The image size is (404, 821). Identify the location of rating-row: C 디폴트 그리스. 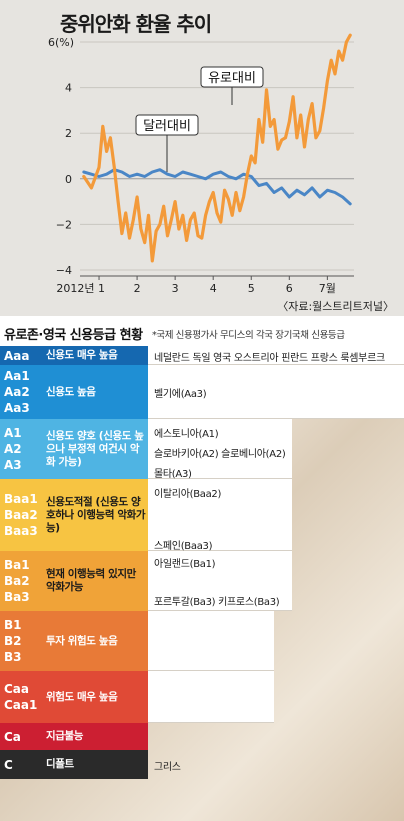
(202, 764).